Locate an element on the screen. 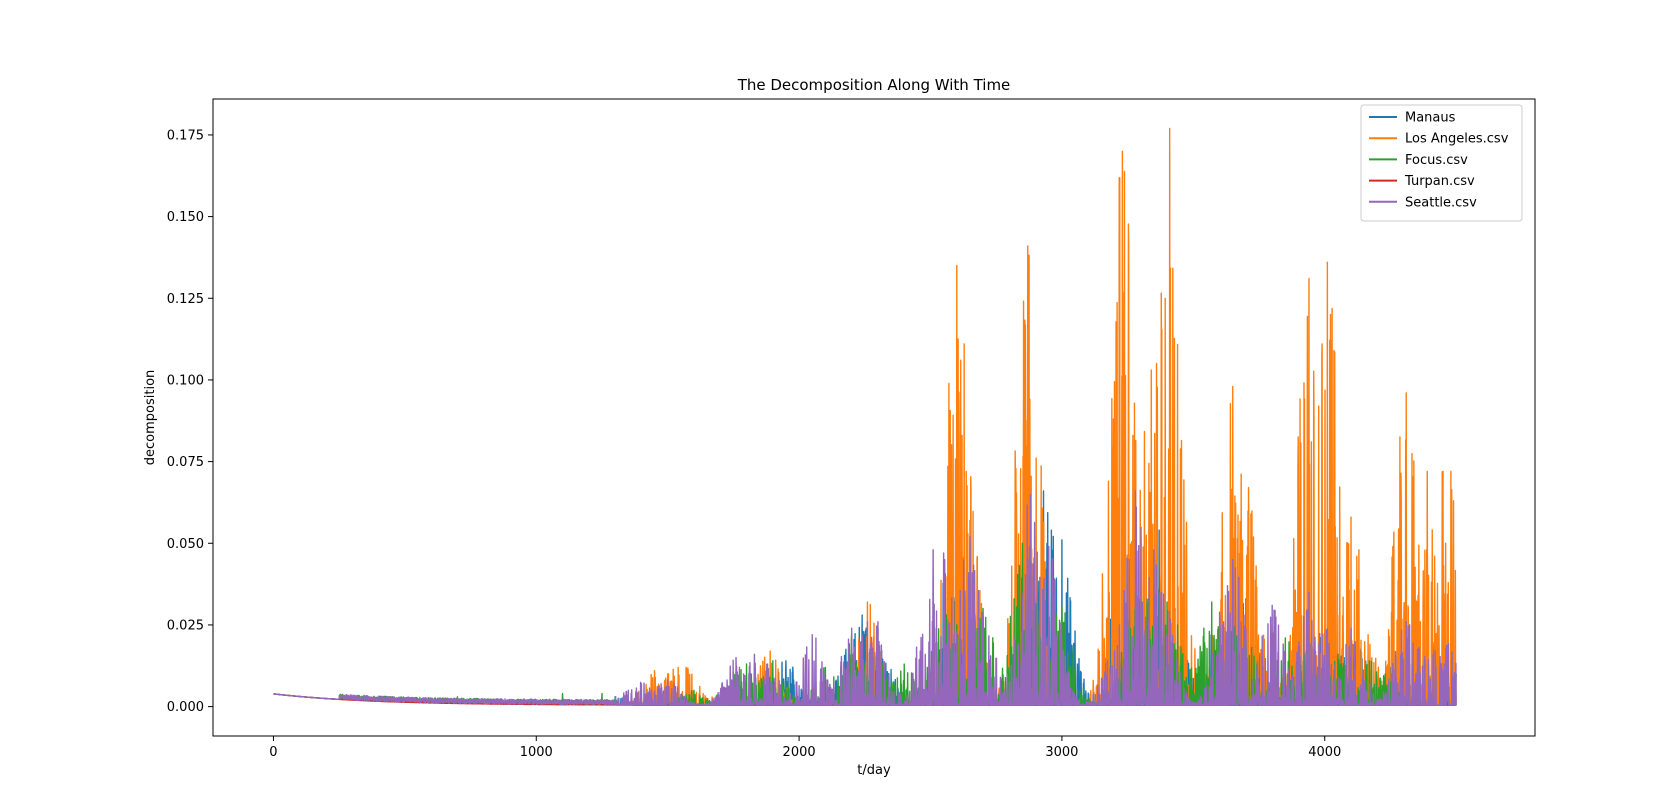  x-tick-label: 0 is located at coordinates (273, 752).